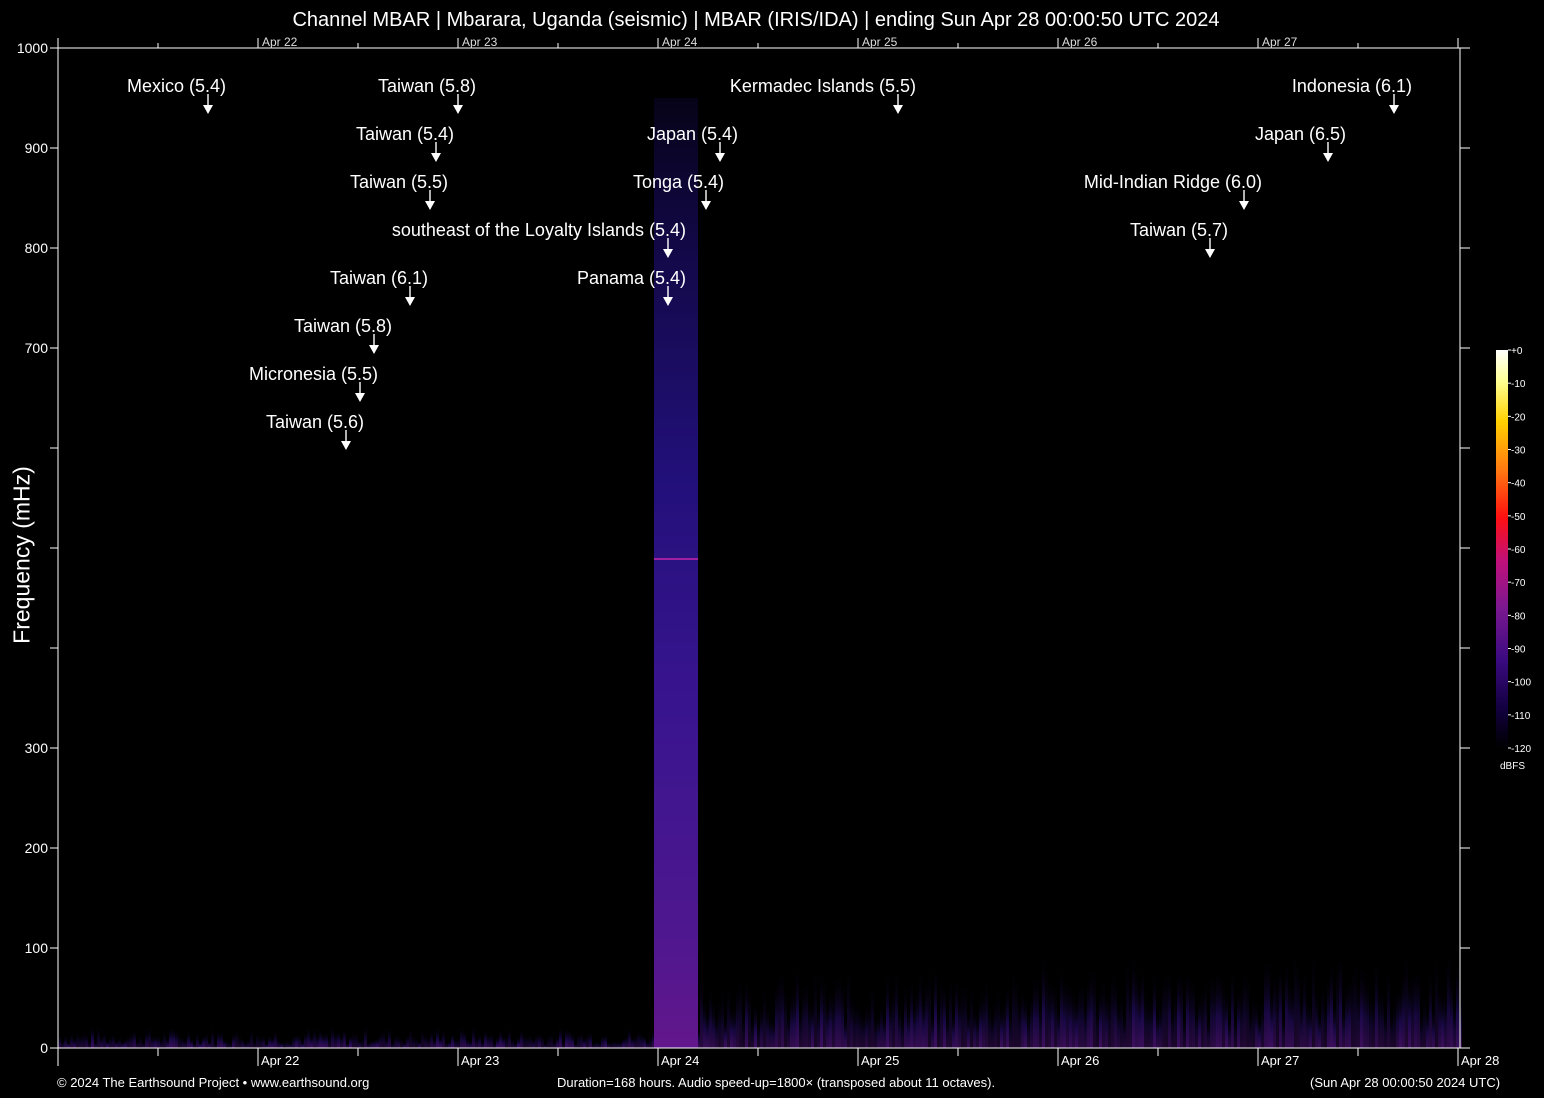  Describe the element at coordinates (1280, 1060) in the screenshot. I see `x-tick-label: Apr 27` at that location.